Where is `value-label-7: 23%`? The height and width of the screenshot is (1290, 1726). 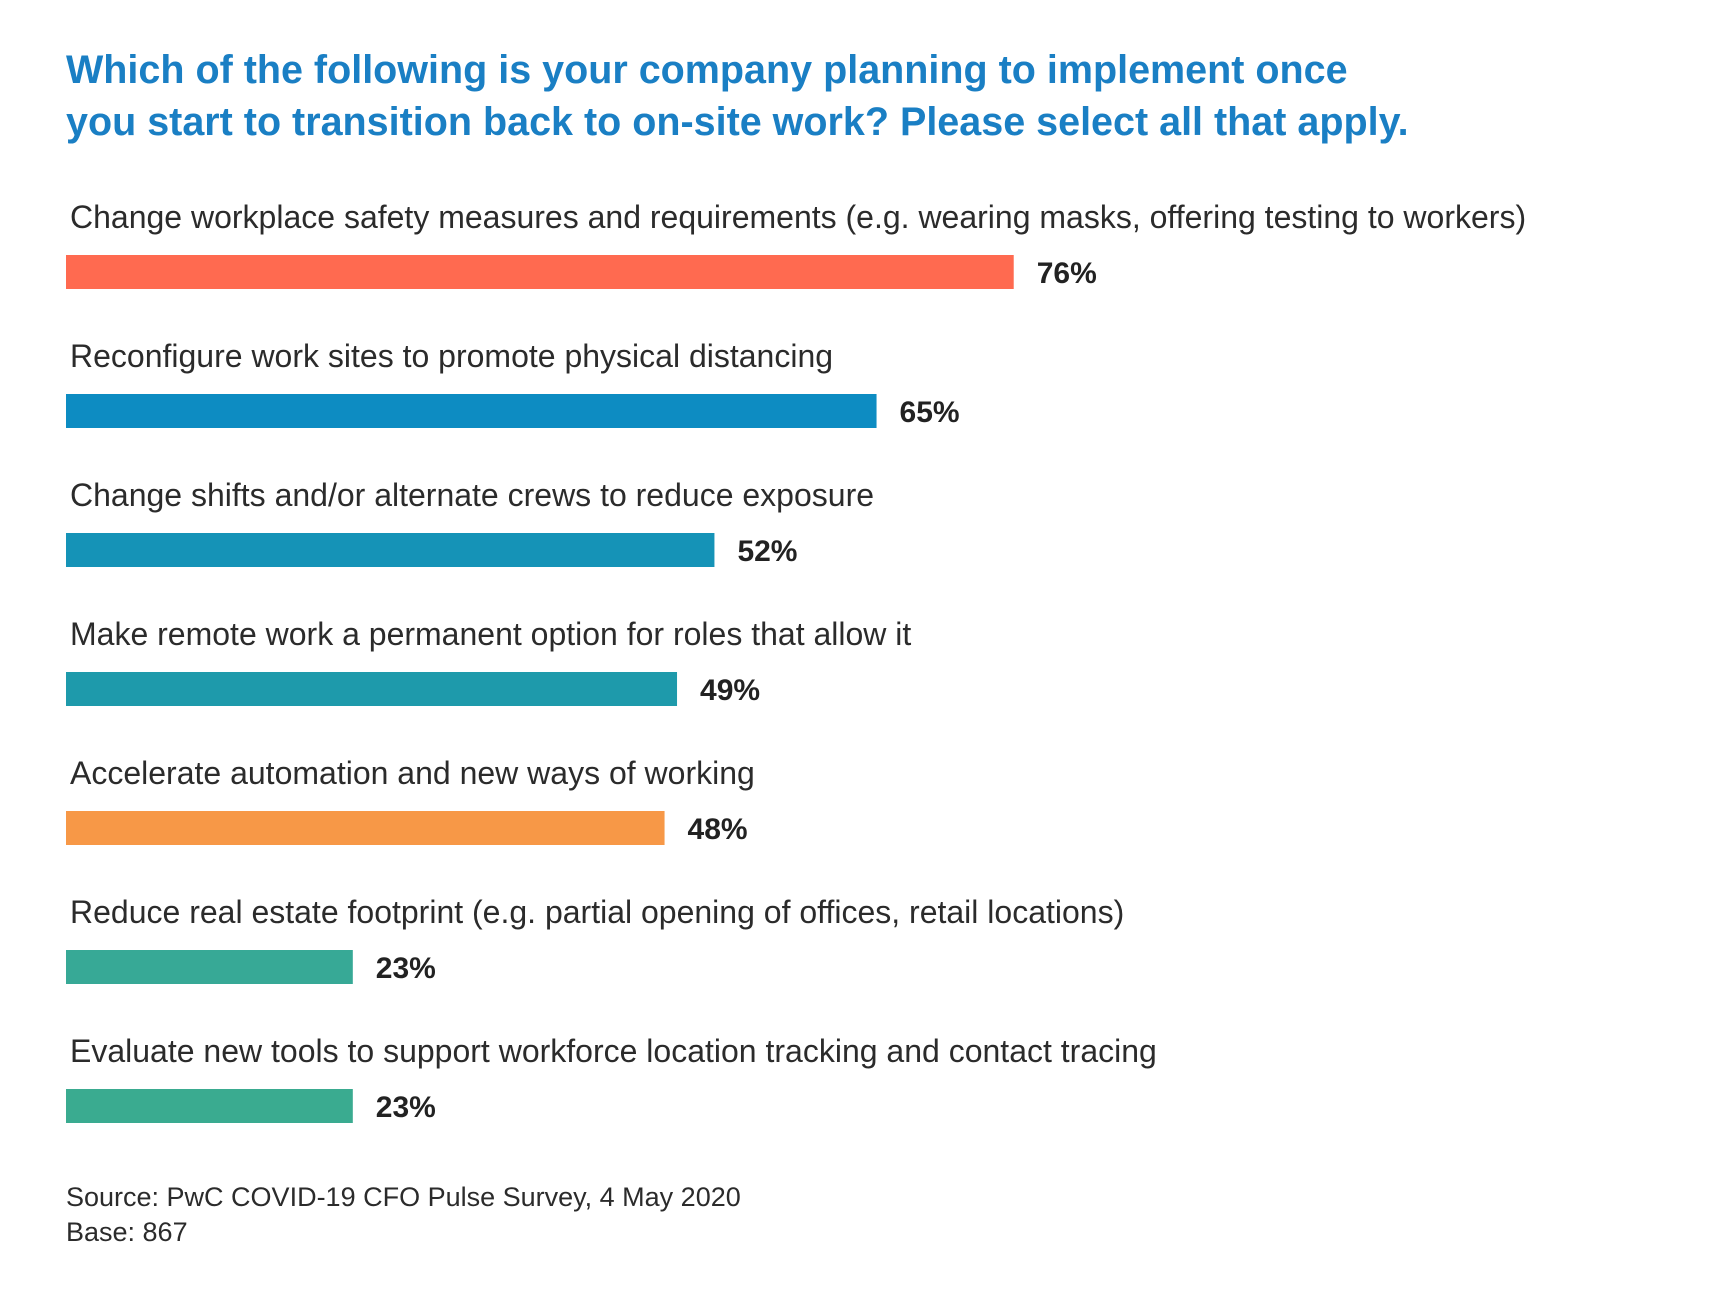
value-label-7: 23% is located at coordinates (406, 1107).